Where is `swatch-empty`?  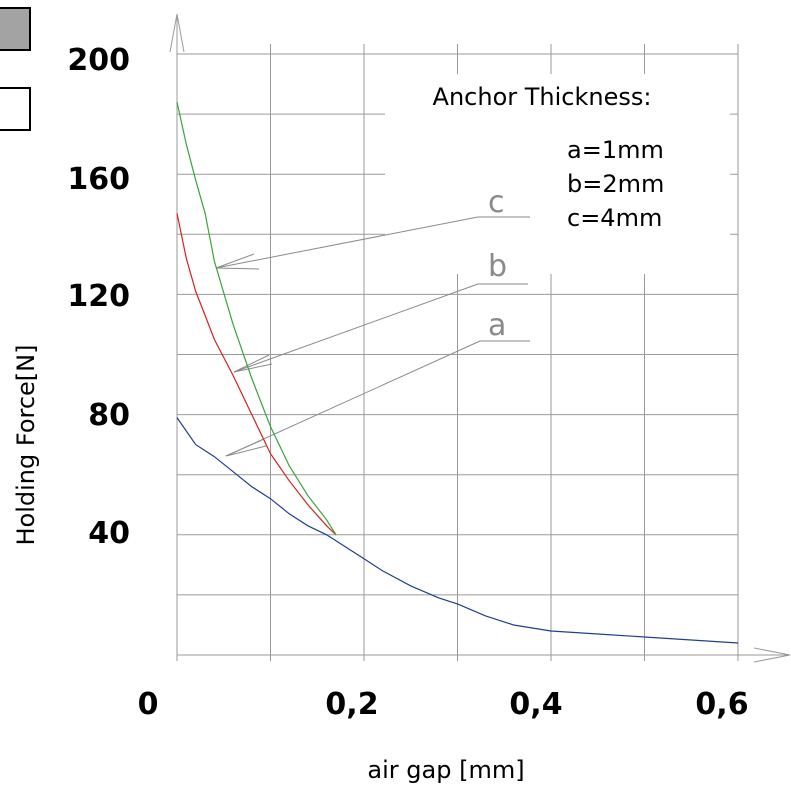
swatch-empty is located at coordinates (15, 109).